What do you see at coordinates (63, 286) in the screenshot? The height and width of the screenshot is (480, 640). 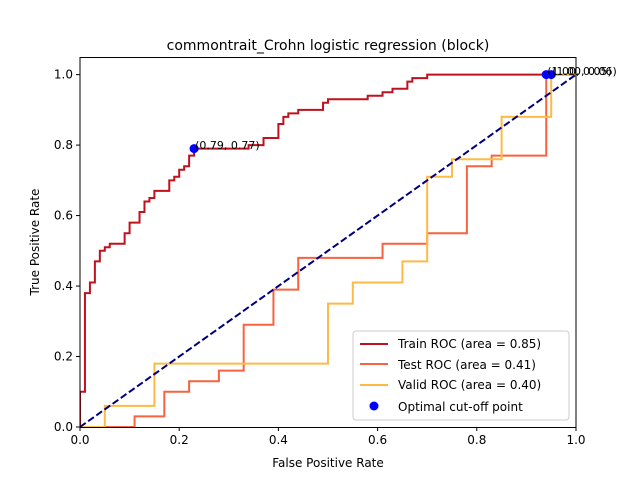 I see `y-tick-label-2: 0.4` at bounding box center [63, 286].